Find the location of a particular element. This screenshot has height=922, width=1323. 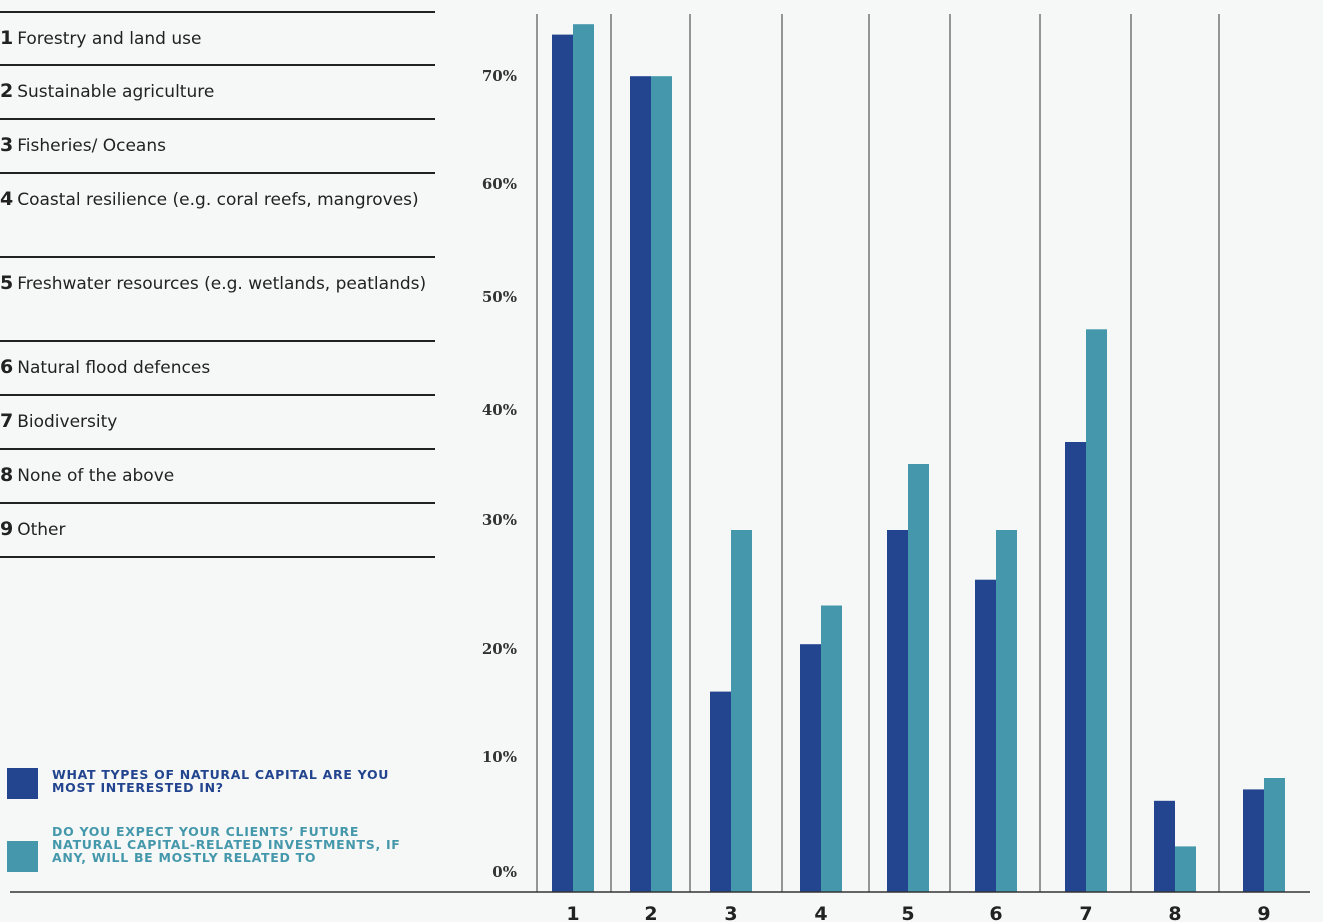

x-tick-label: 4 is located at coordinates (820, 912).